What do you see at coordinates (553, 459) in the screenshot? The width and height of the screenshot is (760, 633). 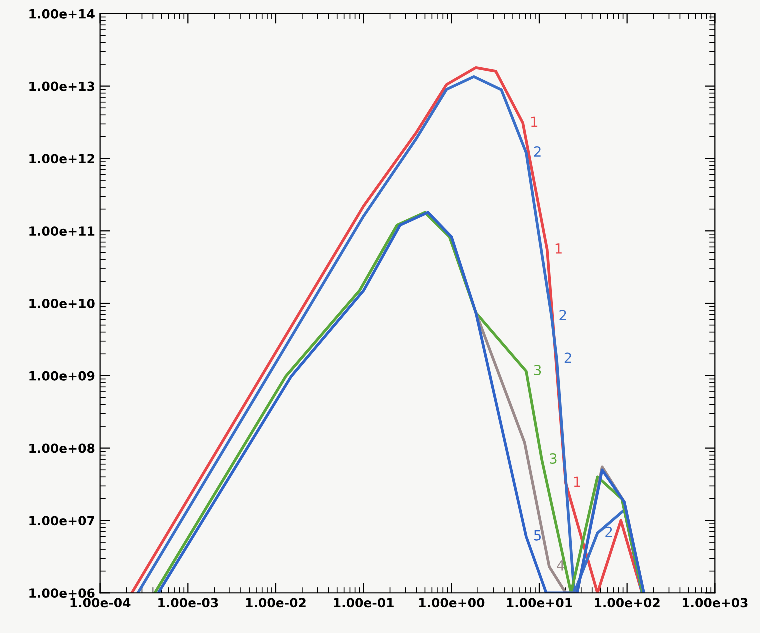 I see `series-label: 3` at bounding box center [553, 459].